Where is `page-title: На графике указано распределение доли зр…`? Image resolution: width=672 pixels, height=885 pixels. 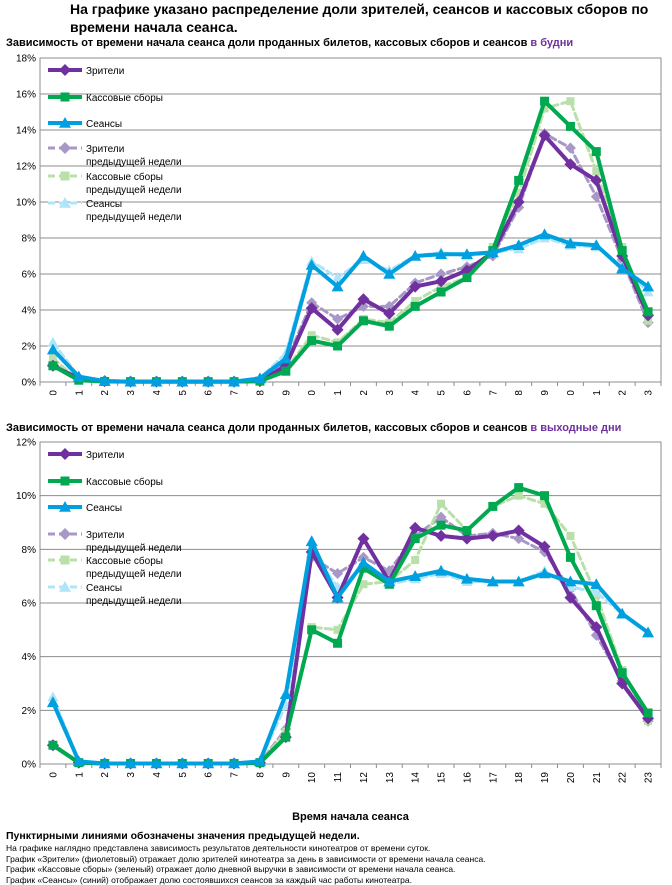 page-title: На графике указано распределение доли зр… is located at coordinates (359, 18).